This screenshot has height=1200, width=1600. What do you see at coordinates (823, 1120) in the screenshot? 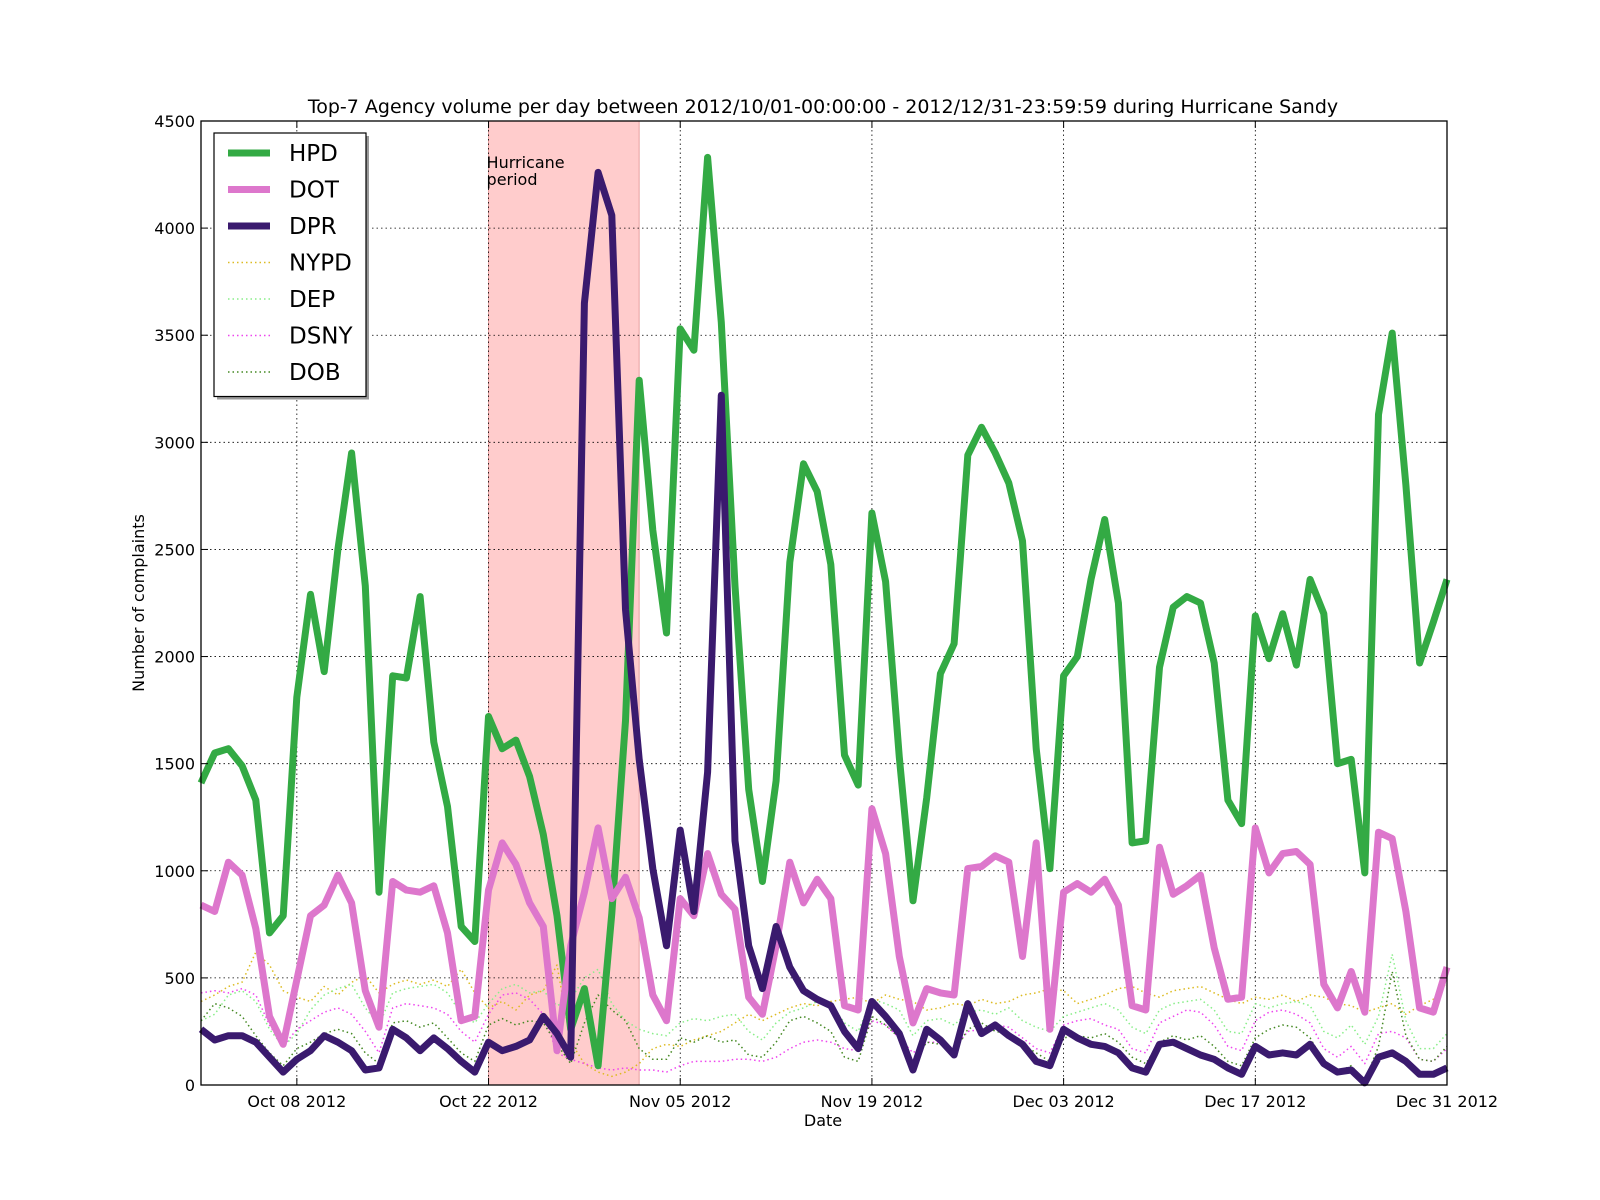
I see `x-axis-label: Date` at bounding box center [823, 1120].